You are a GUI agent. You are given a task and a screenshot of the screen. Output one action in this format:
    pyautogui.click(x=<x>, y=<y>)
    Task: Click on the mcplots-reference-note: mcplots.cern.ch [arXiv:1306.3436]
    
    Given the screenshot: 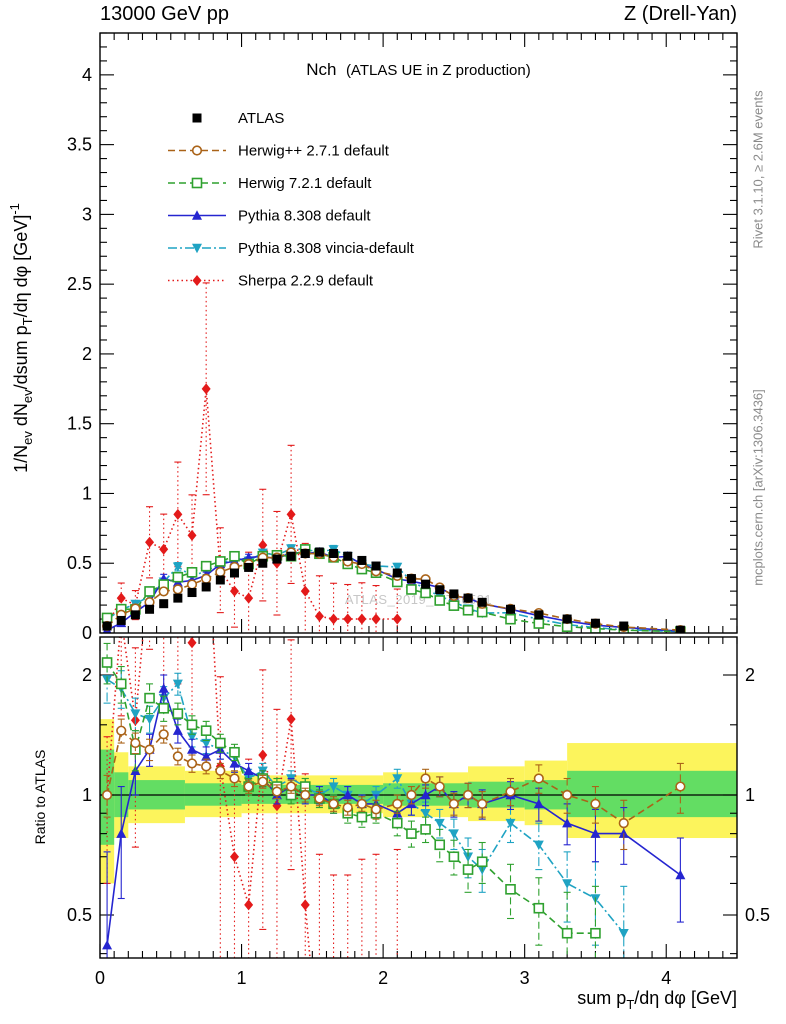 What is the action you would take?
    pyautogui.click(x=758, y=487)
    